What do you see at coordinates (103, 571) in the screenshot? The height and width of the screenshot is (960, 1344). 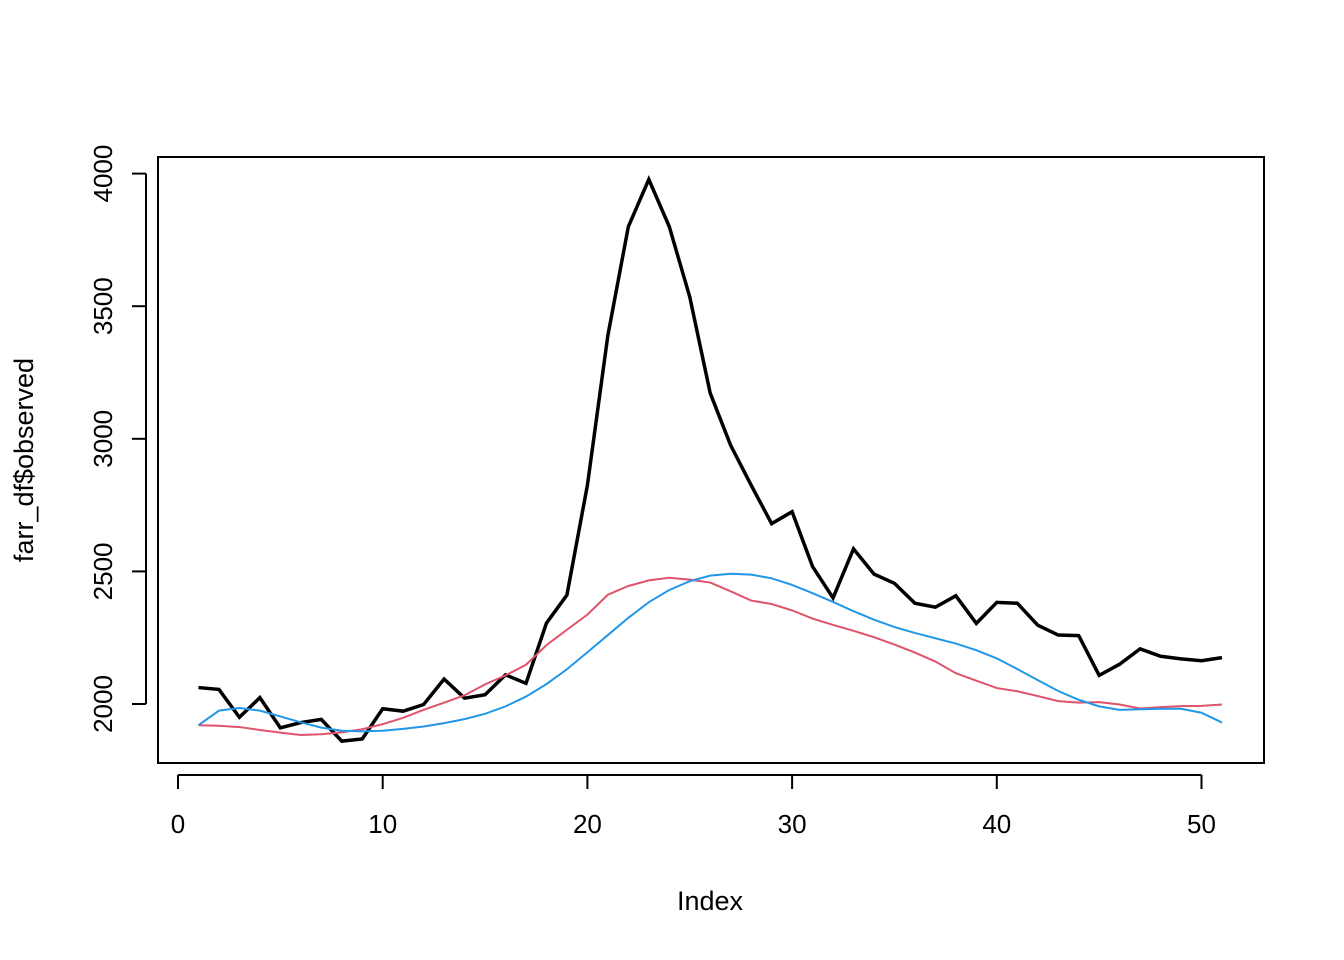 I see `y-tick-label: 2500` at bounding box center [103, 571].